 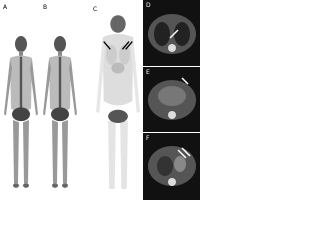 I want to click on panel-label: D, so click(x=148, y=5).